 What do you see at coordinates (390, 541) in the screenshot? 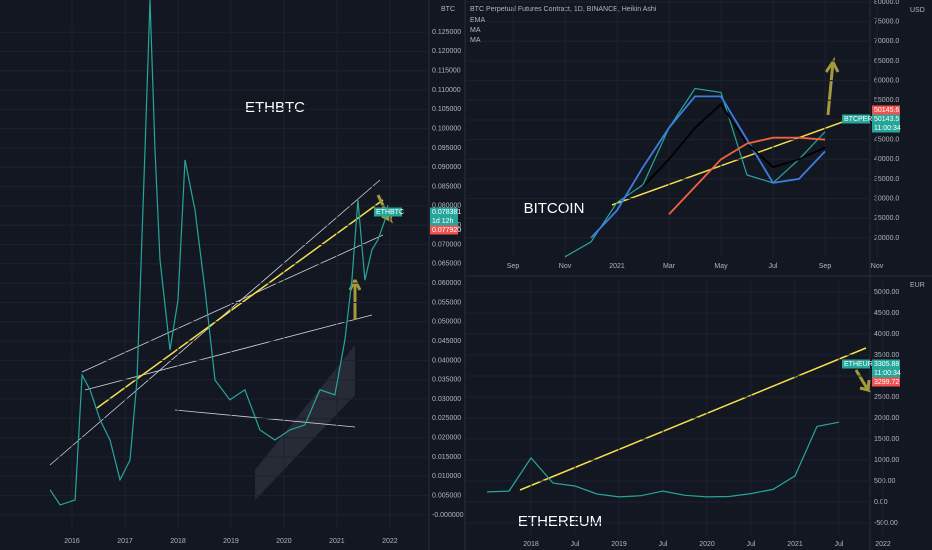
I see `x-tick-label: 2022` at bounding box center [390, 541].